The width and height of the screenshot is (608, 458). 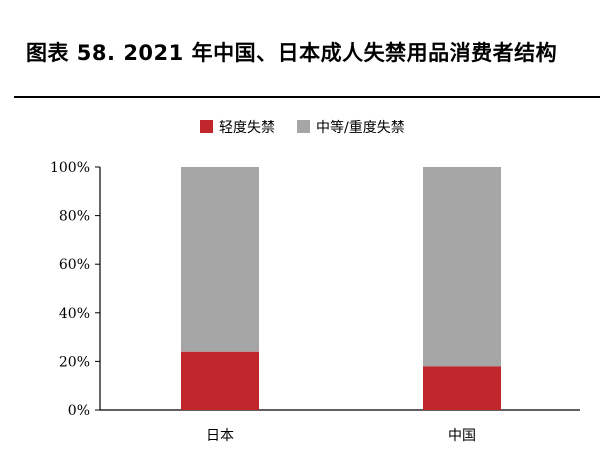 I want to click on y-tick-label: 60%, so click(x=74, y=265).